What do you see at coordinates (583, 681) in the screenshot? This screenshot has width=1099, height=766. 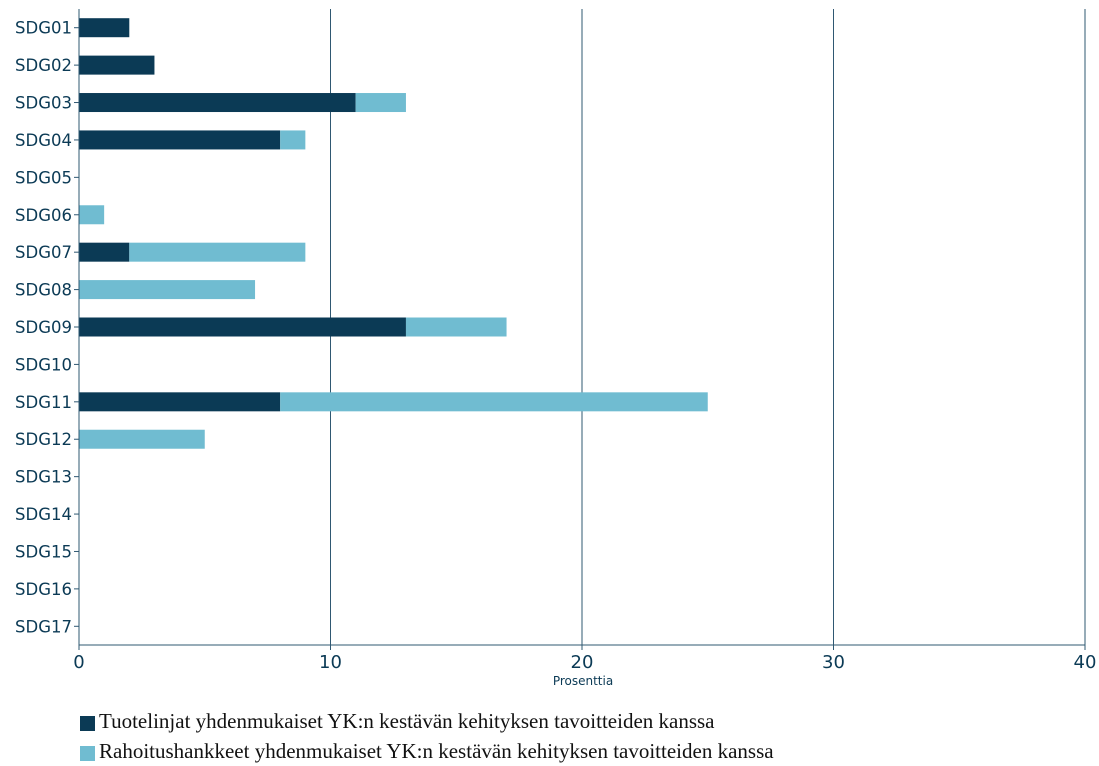 I see `x-axis-label: Prosenttia` at bounding box center [583, 681].